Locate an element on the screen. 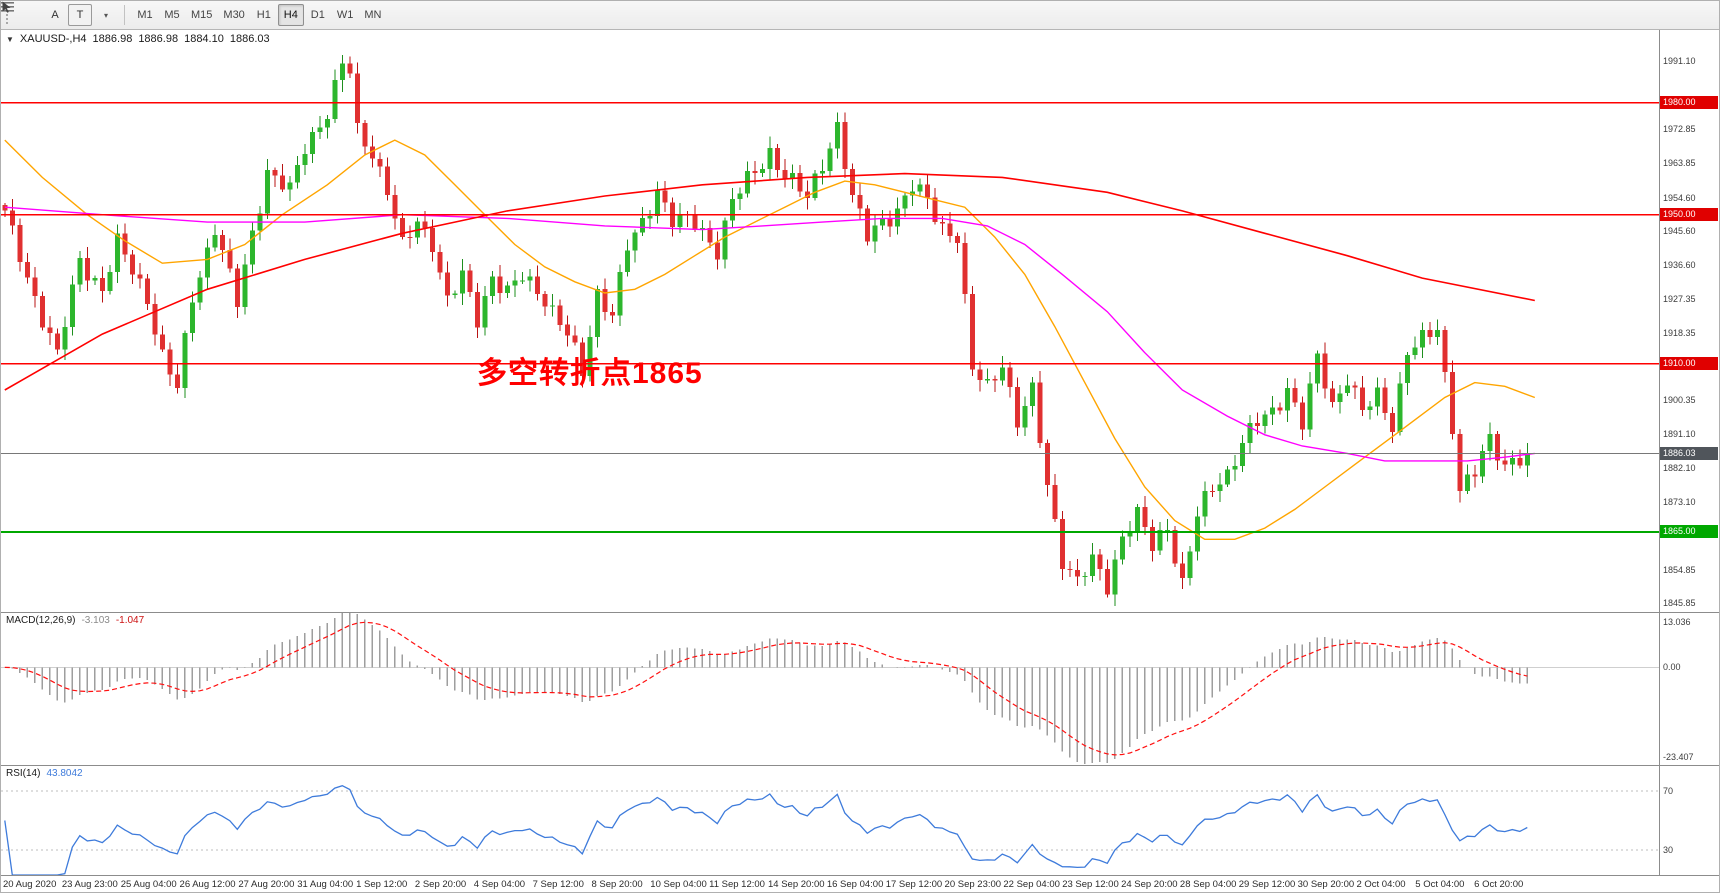 Image resolution: width=1720 pixels, height=893 pixels. cursor-arrow-icon is located at coordinates (6, 7).